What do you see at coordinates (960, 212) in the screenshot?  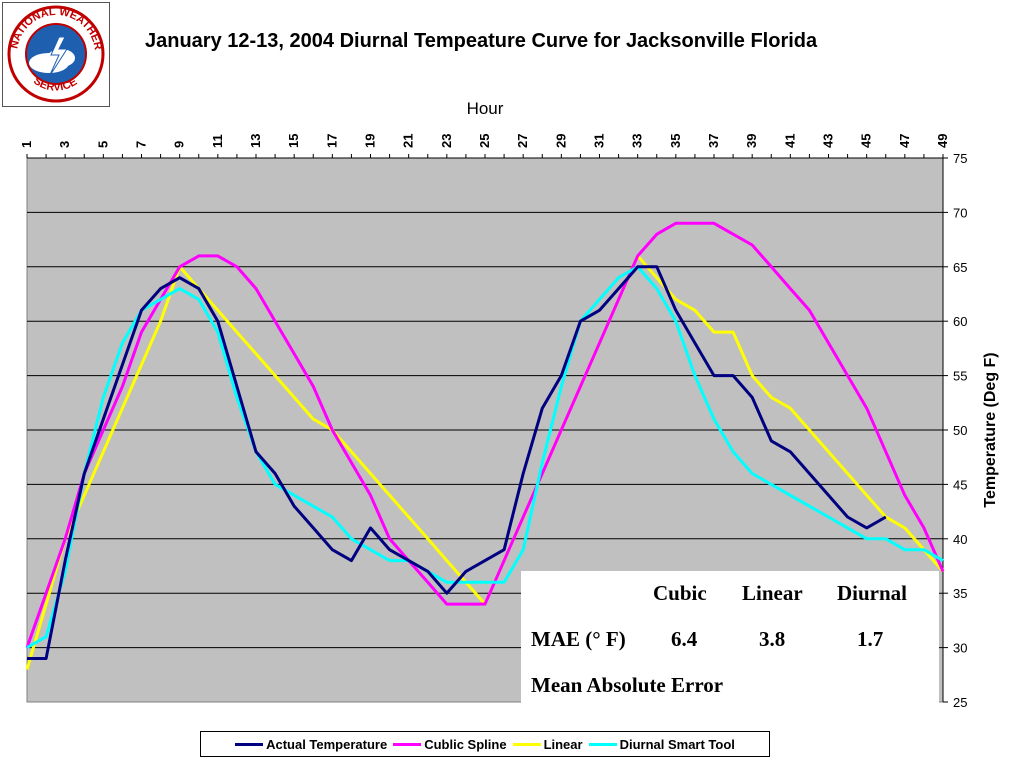 I see `y-tick-label-70: 70` at bounding box center [960, 212].